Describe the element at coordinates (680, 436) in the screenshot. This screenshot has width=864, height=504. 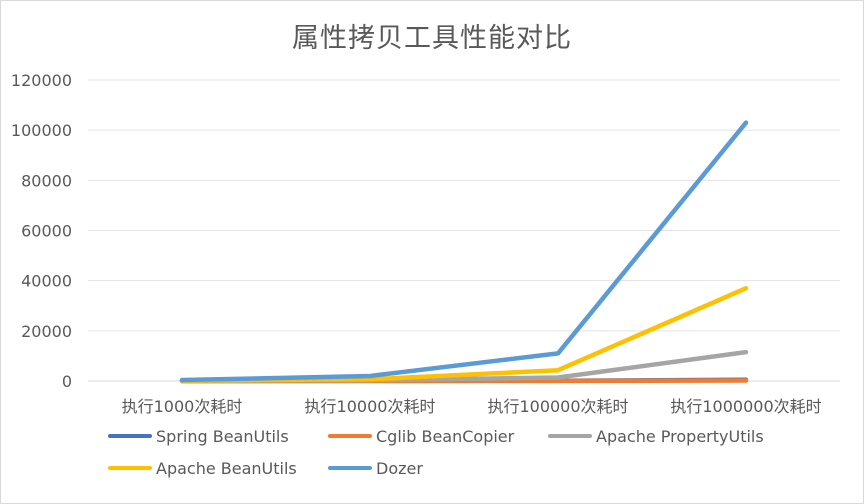
I see `legend-label: Apache PropertyUtils` at that location.